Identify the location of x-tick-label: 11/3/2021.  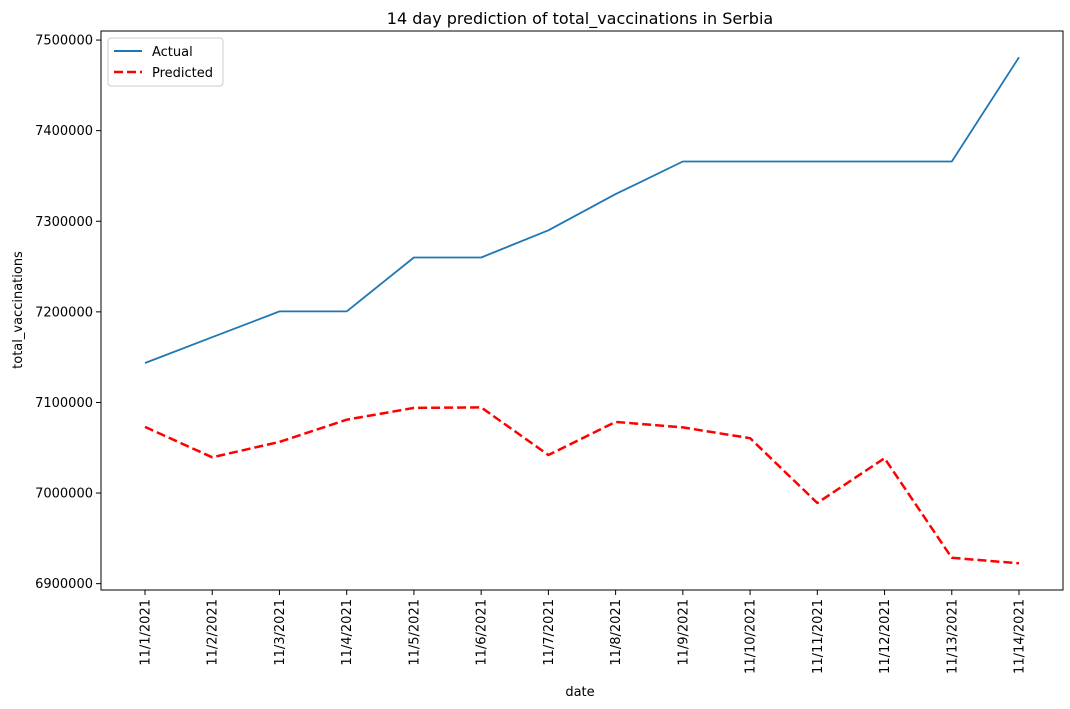
(280, 632).